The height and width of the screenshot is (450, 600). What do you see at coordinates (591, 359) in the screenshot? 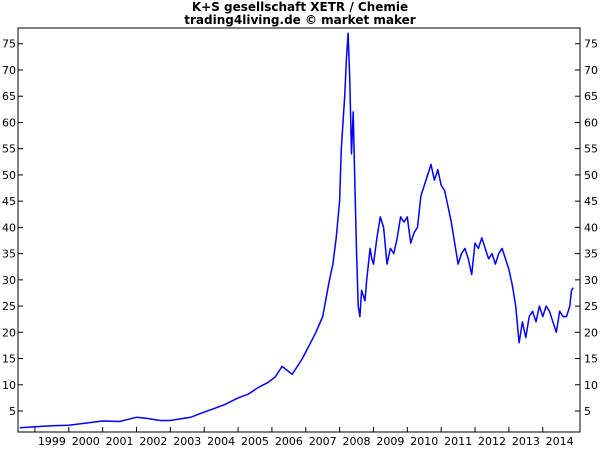
I see `y-tick-label-right: 15` at bounding box center [591, 359].